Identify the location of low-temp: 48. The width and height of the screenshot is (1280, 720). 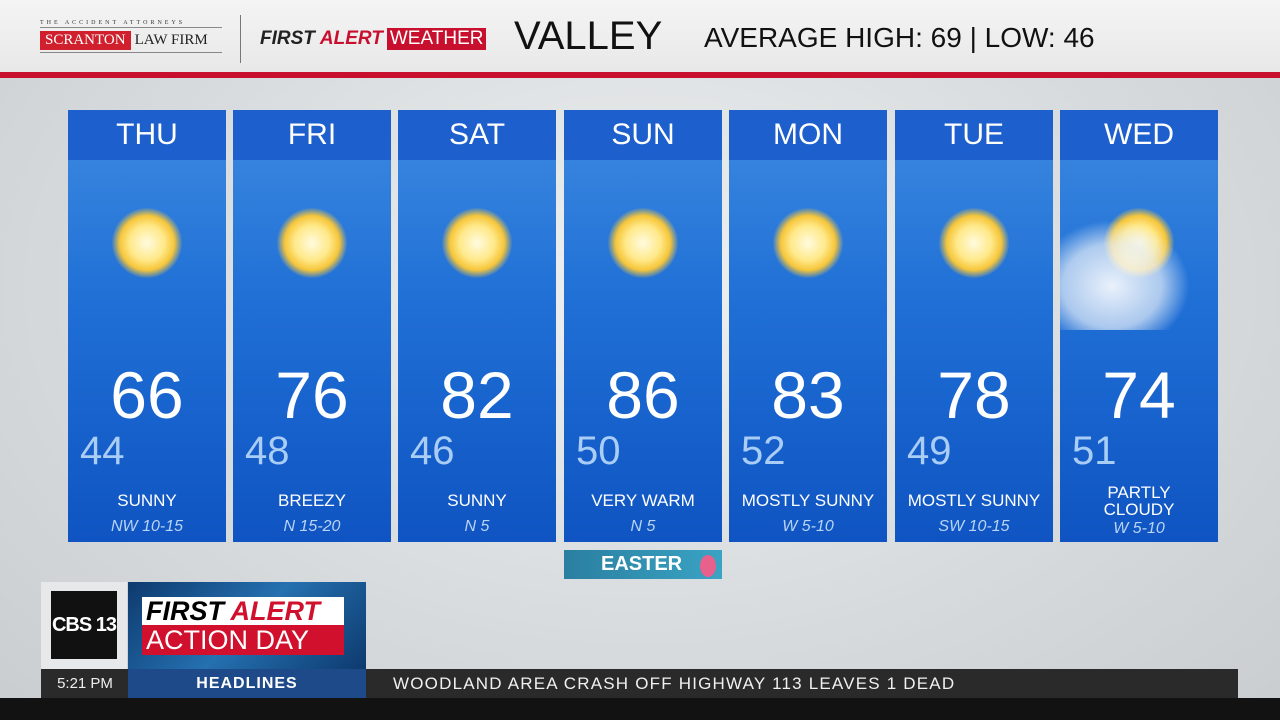
(267, 451).